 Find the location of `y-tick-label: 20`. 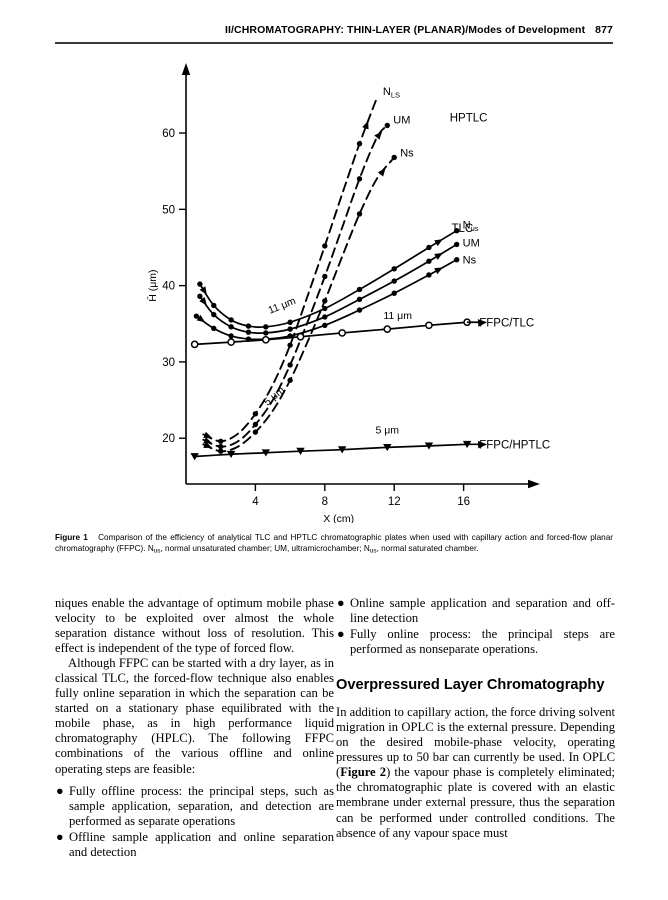

y-tick-label: 20 is located at coordinates (168, 439).